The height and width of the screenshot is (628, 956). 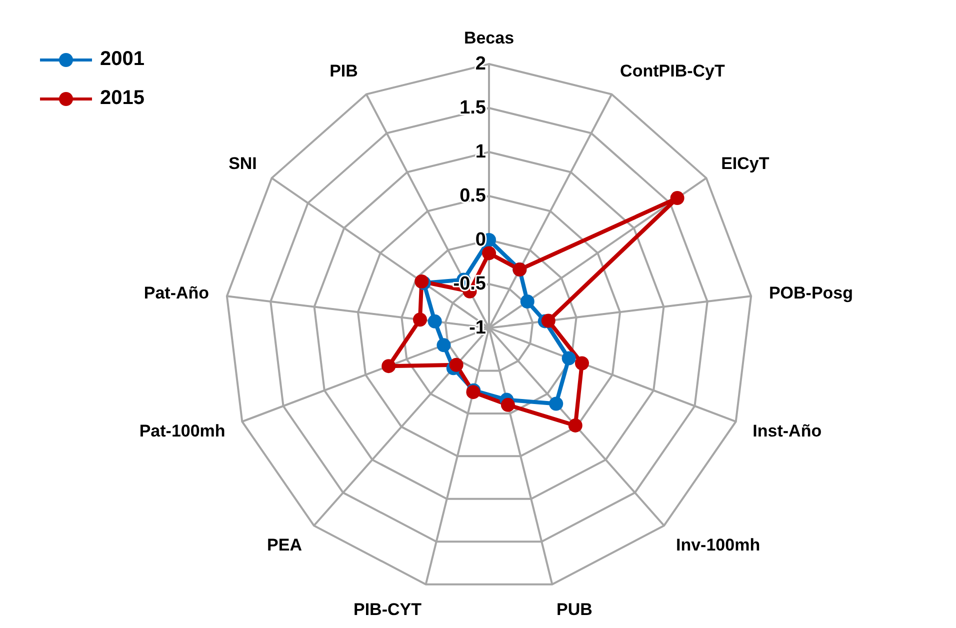 I want to click on spoke-label: POB-Posg, so click(x=811, y=293).